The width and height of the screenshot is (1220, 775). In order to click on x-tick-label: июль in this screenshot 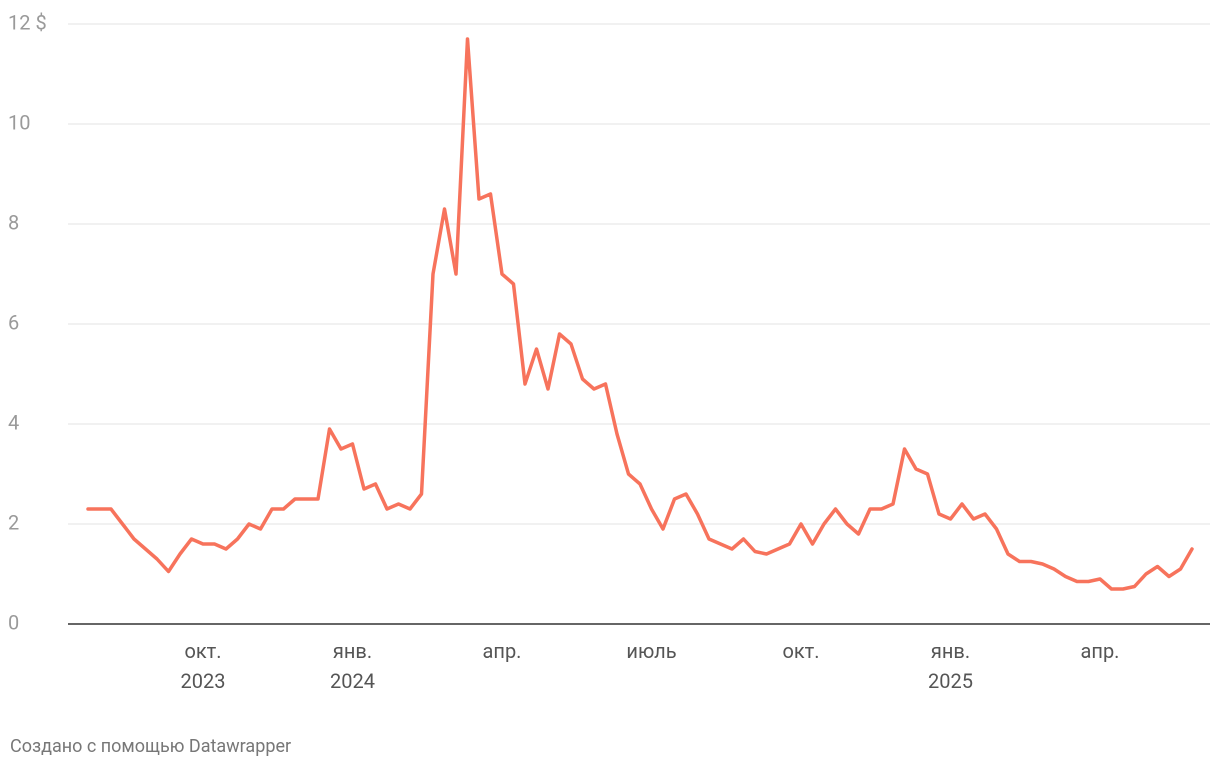, I will do `click(651, 651)`.